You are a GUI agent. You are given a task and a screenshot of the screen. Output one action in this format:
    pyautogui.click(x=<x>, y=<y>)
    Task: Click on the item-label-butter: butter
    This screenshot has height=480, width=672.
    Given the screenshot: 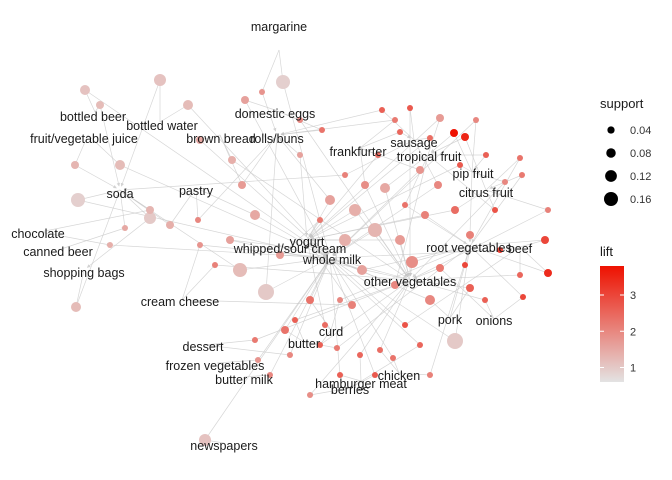 What is the action you would take?
    pyautogui.click(x=304, y=344)
    